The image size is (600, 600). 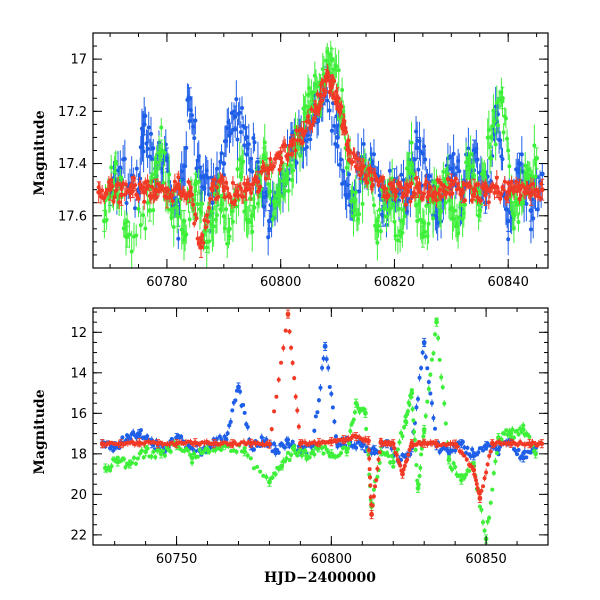 What do you see at coordinates (508, 282) in the screenshot?
I see `x-tick-label: 60840` at bounding box center [508, 282].